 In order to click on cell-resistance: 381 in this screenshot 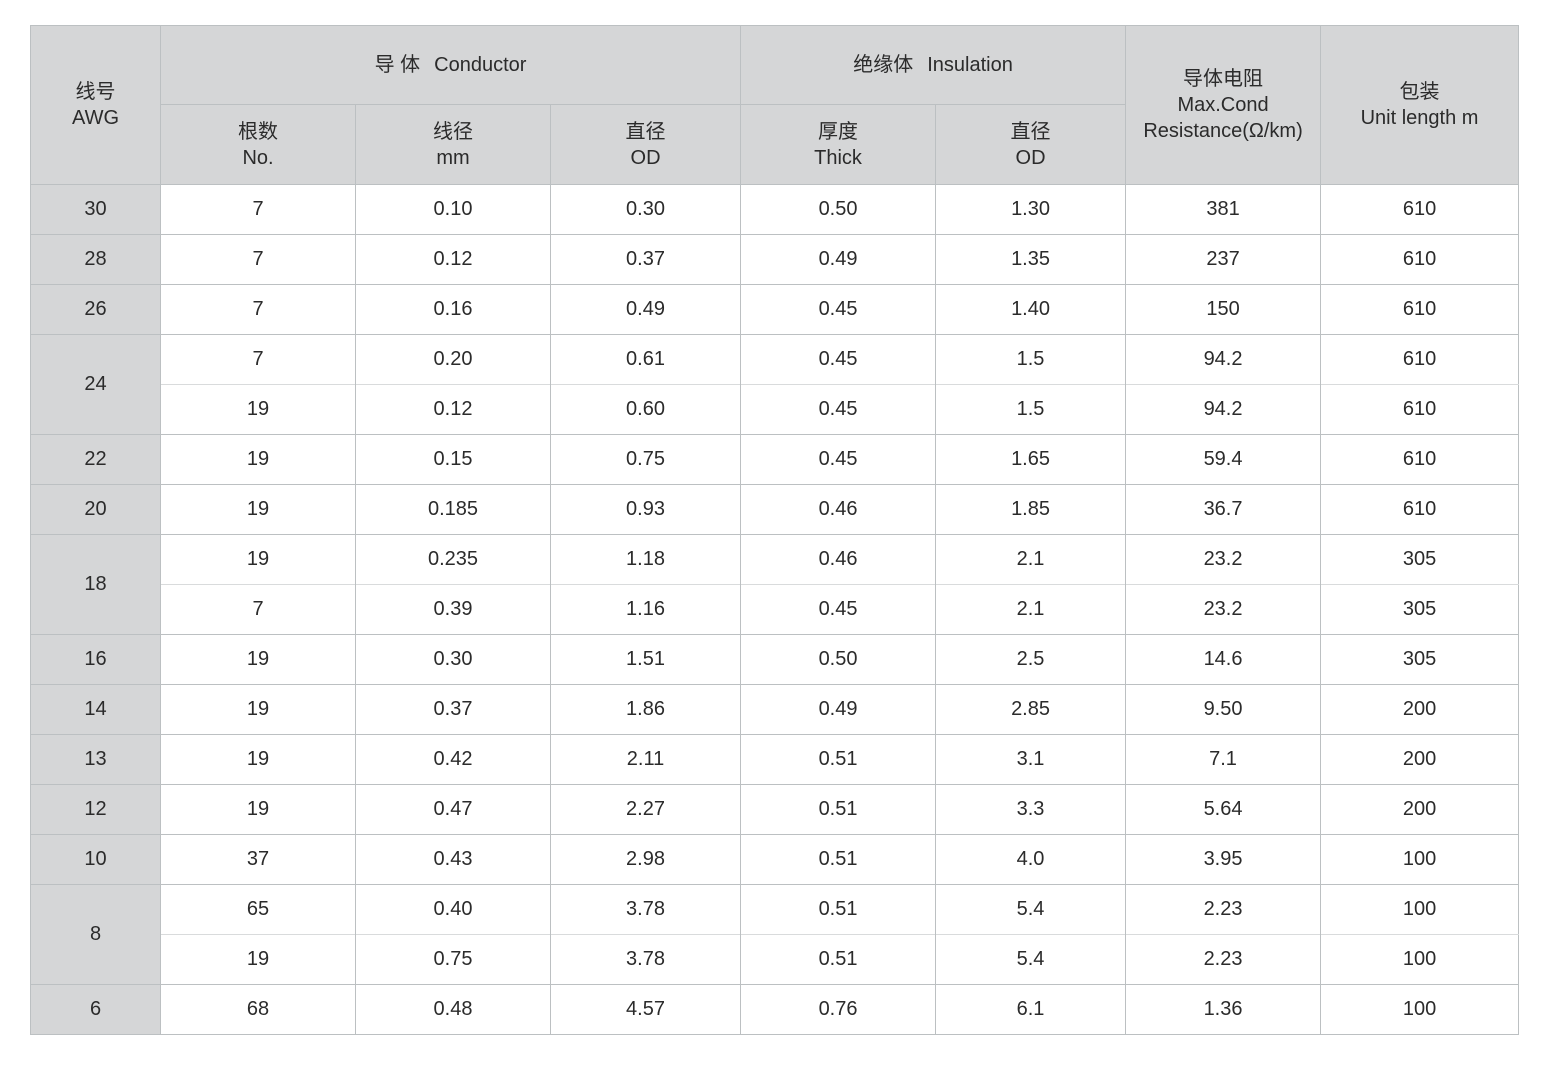, I will do `click(1223, 209)`.